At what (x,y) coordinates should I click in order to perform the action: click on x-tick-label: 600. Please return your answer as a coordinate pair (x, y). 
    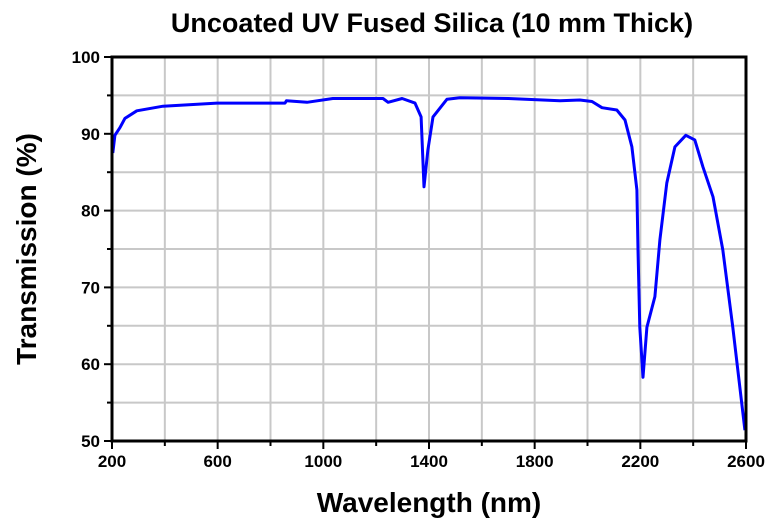
    Looking at the image, I should click on (217, 461).